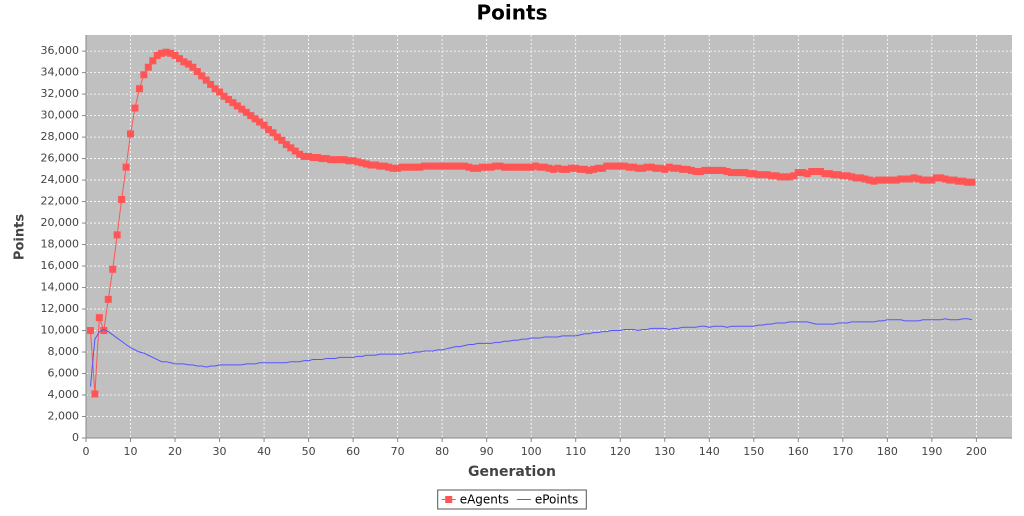  I want to click on x-tick-label: 160, so click(798, 451).